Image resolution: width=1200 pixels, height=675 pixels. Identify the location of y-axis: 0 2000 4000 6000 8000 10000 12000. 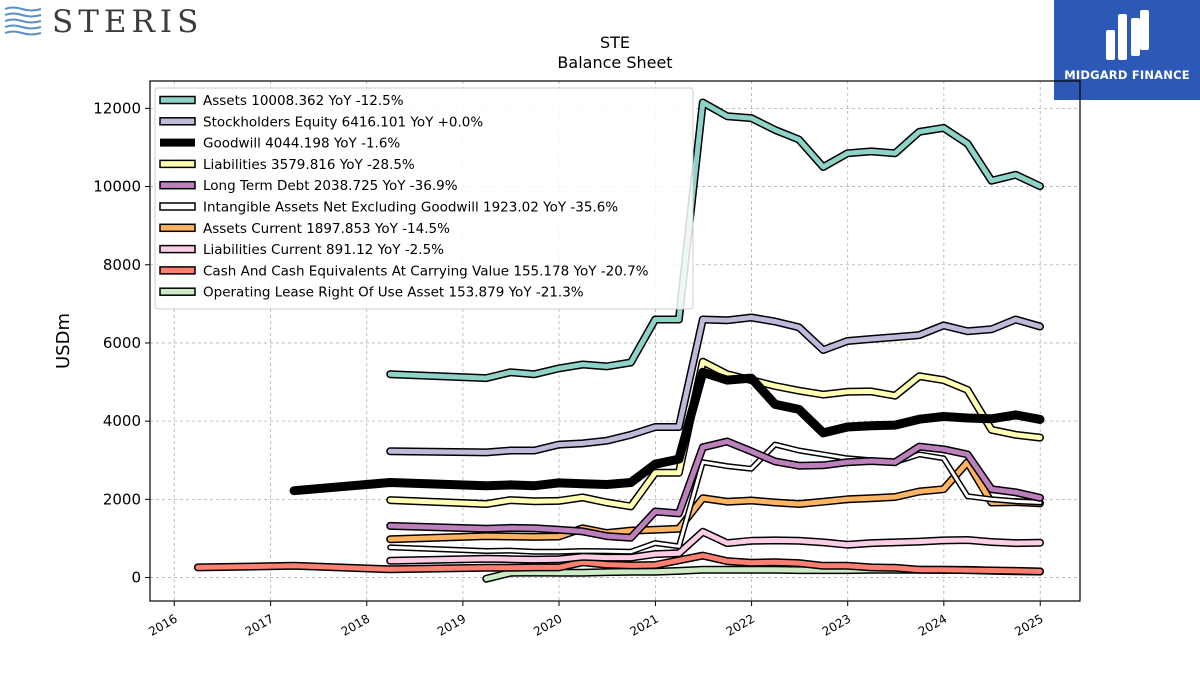
(121, 343).